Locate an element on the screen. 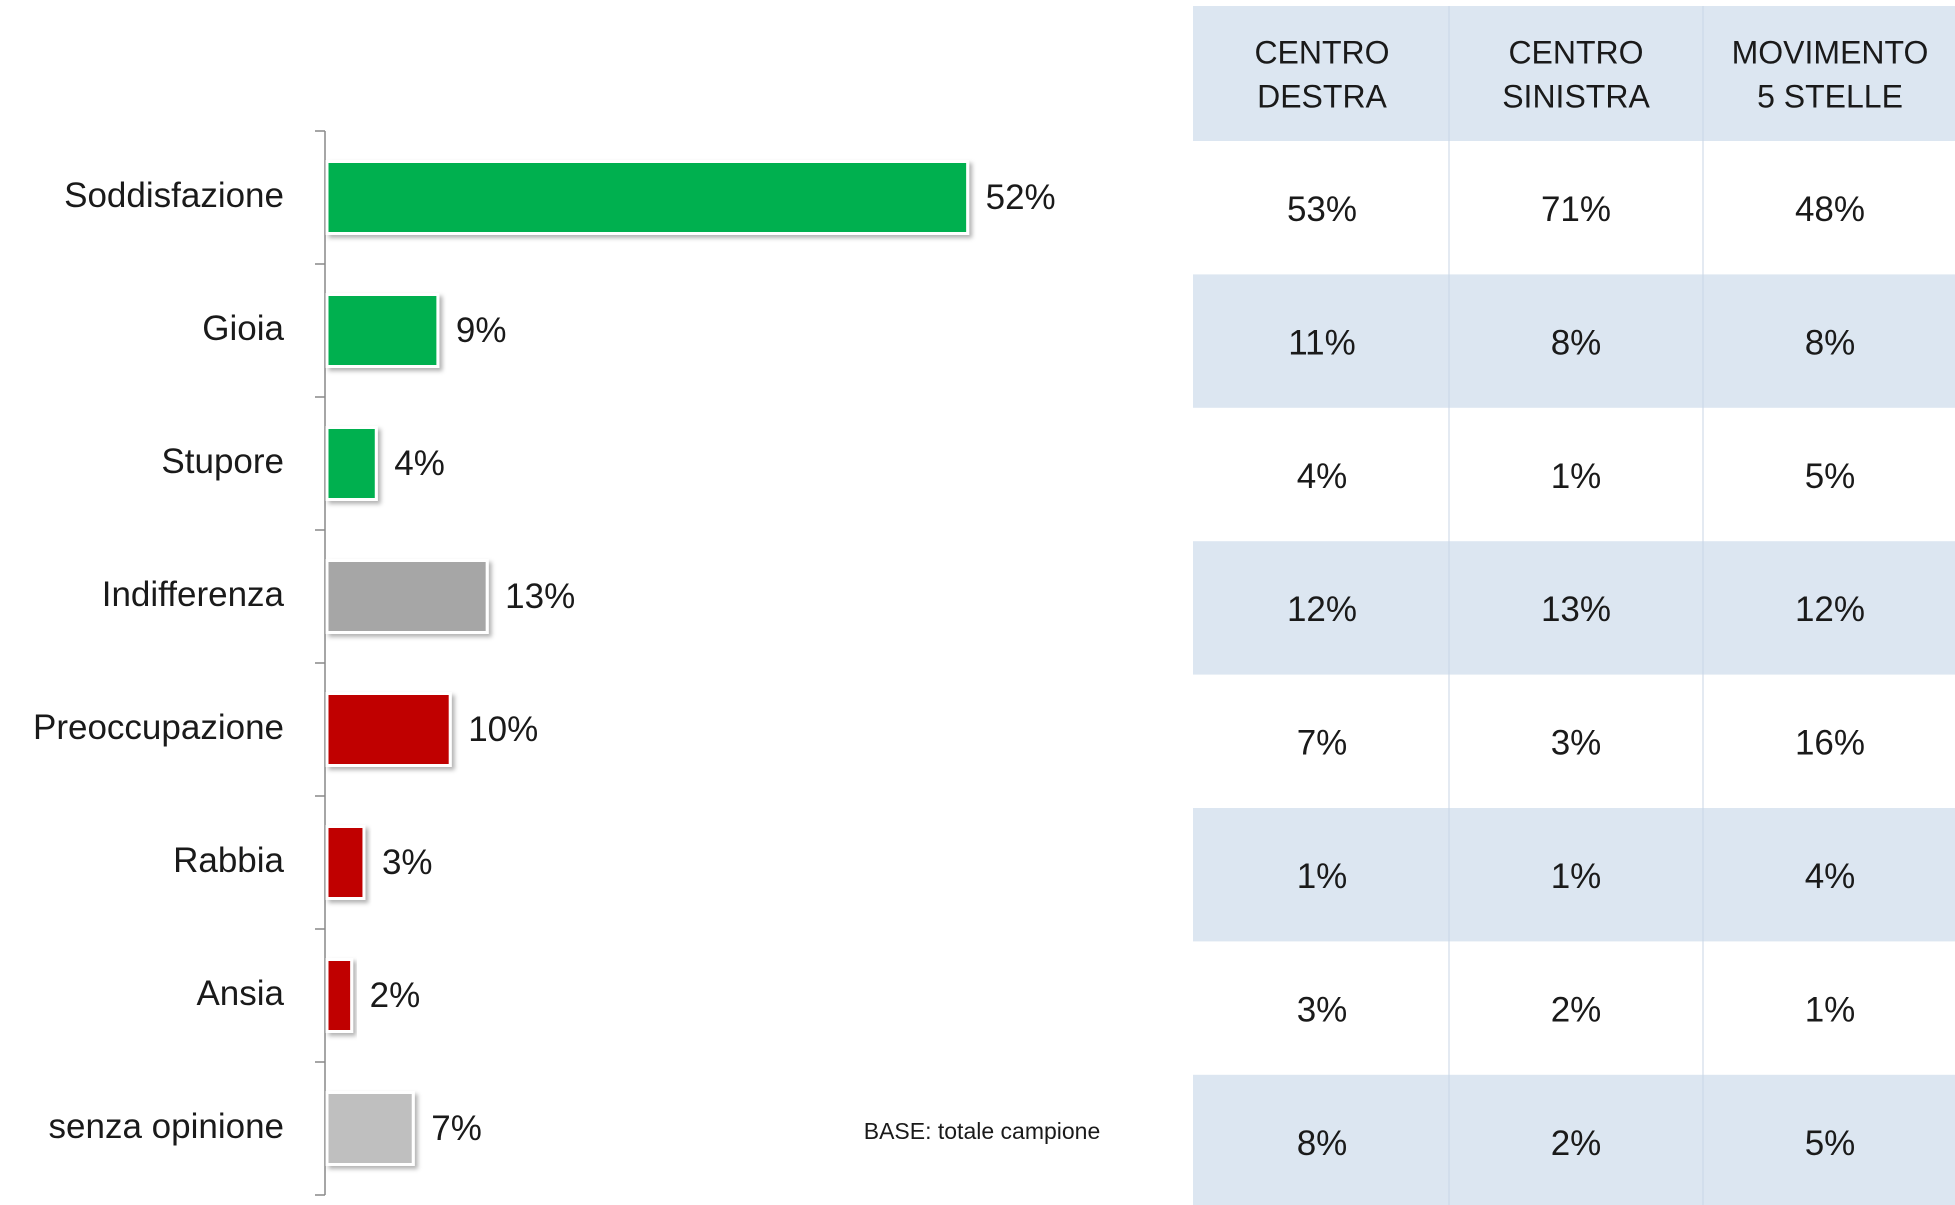 The height and width of the screenshot is (1205, 1955). category-label: Stupore is located at coordinates (222, 461).